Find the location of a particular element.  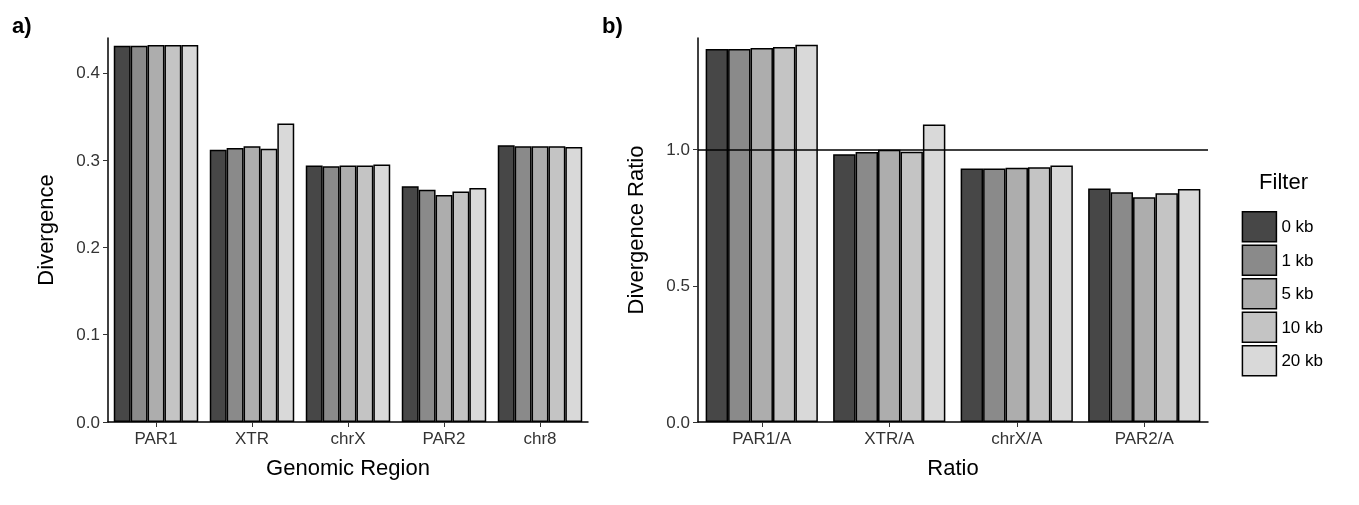

x-axis-title: Genomic Region is located at coordinates (348, 467).